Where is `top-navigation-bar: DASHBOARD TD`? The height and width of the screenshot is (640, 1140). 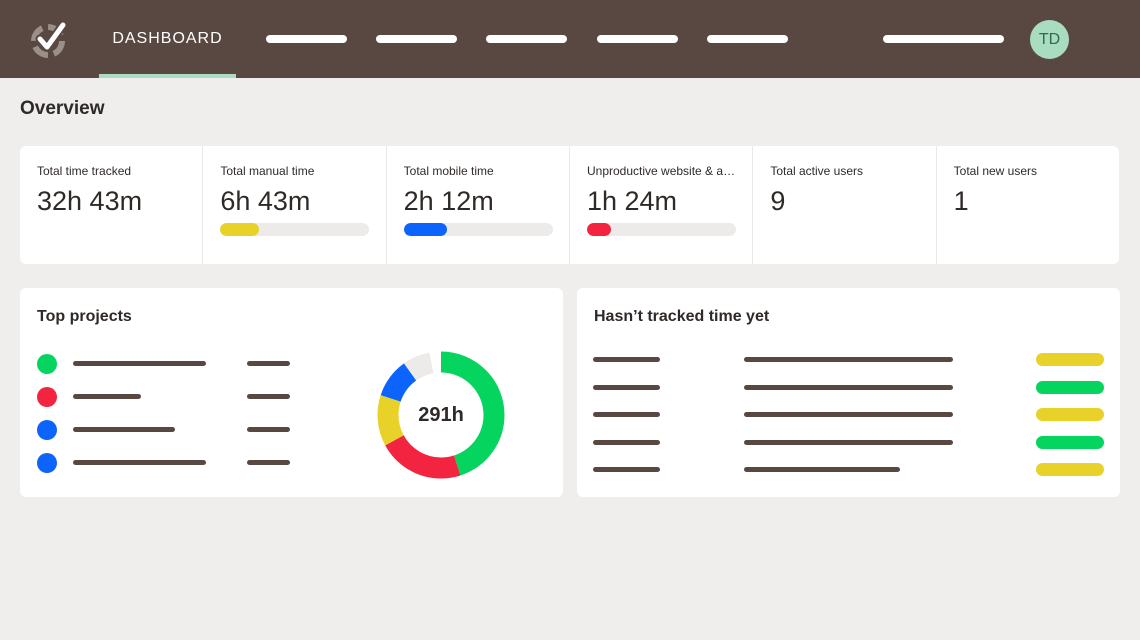
top-navigation-bar: DASHBOARD TD is located at coordinates (570, 39).